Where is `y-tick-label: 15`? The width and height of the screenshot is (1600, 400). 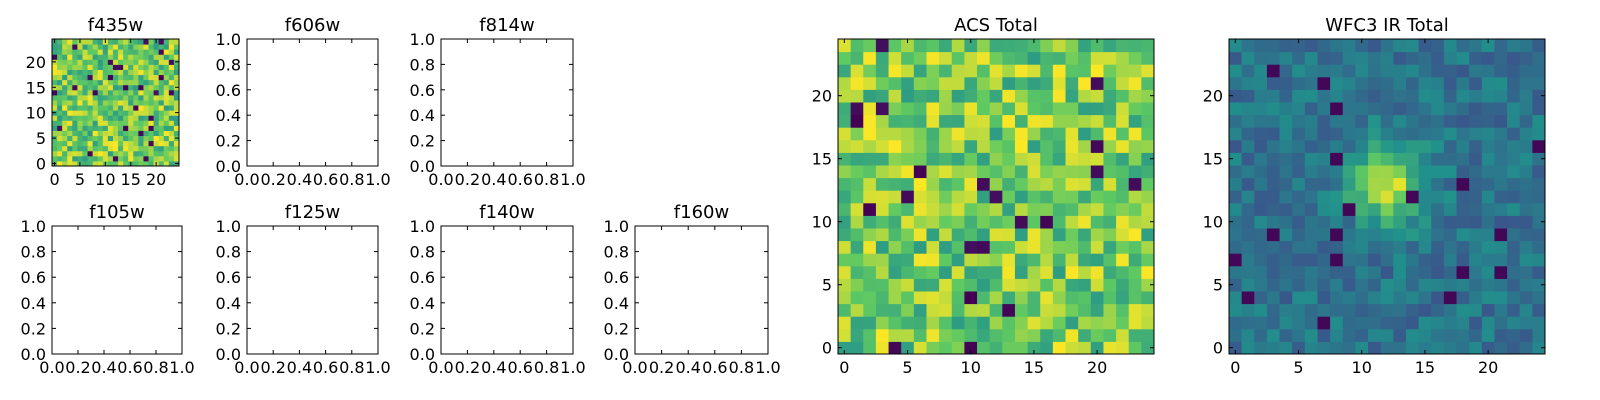
y-tick-label: 15 is located at coordinates (1213, 159).